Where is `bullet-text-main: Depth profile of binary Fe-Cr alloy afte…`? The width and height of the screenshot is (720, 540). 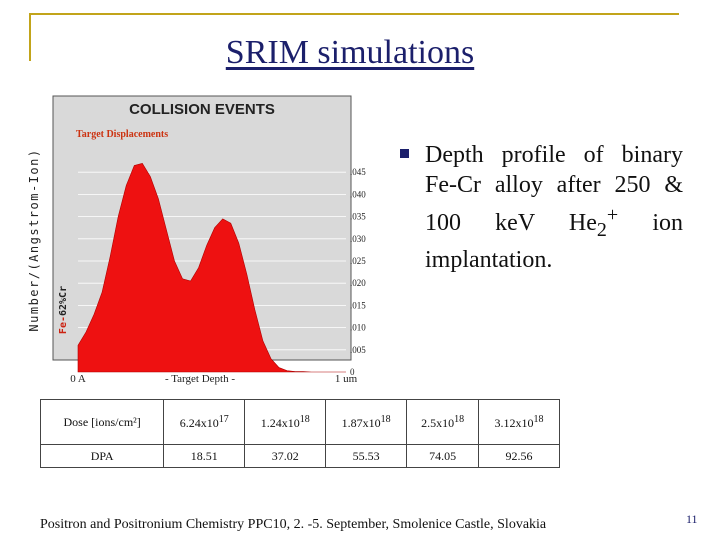 bullet-text-main: Depth profile of binary Fe-Cr alloy afte… is located at coordinates (554, 189).